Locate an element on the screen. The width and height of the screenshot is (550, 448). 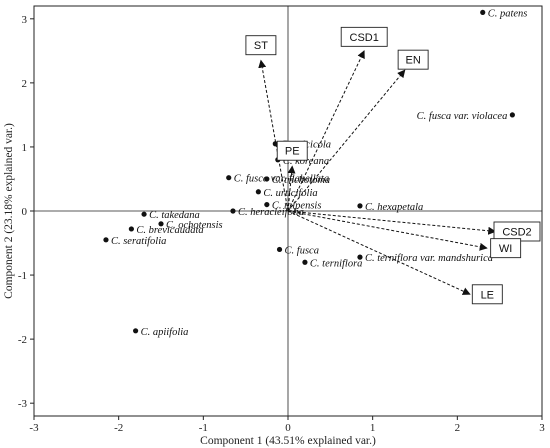
species-label: C. trichotoma is located at coordinates (301, 180).